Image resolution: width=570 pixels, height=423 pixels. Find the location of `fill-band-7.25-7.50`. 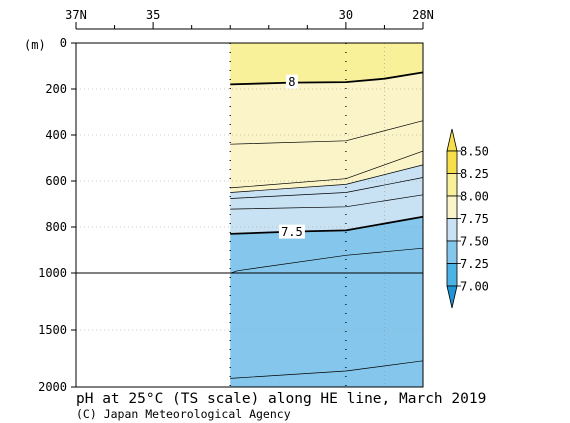

fill-band-7.25-7.50 is located at coordinates (326, 301).